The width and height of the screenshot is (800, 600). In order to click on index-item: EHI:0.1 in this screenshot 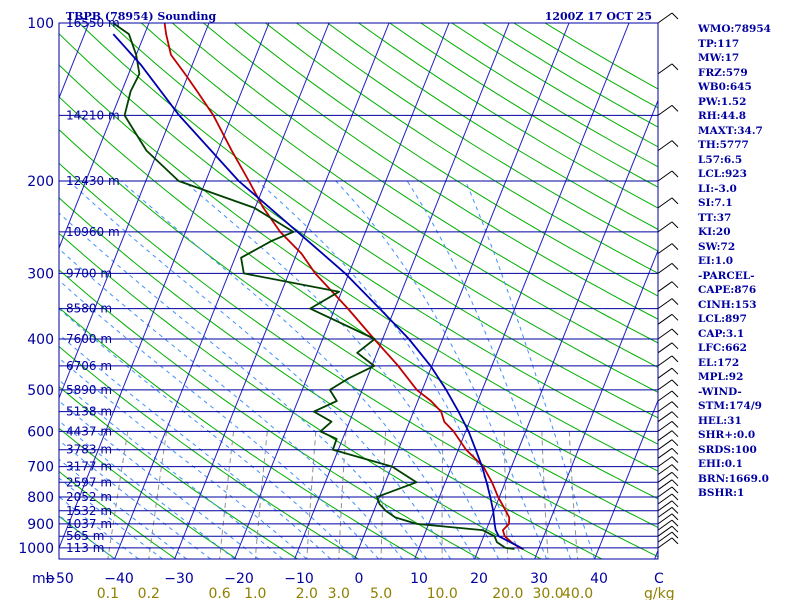, I will do `click(720, 464)`.